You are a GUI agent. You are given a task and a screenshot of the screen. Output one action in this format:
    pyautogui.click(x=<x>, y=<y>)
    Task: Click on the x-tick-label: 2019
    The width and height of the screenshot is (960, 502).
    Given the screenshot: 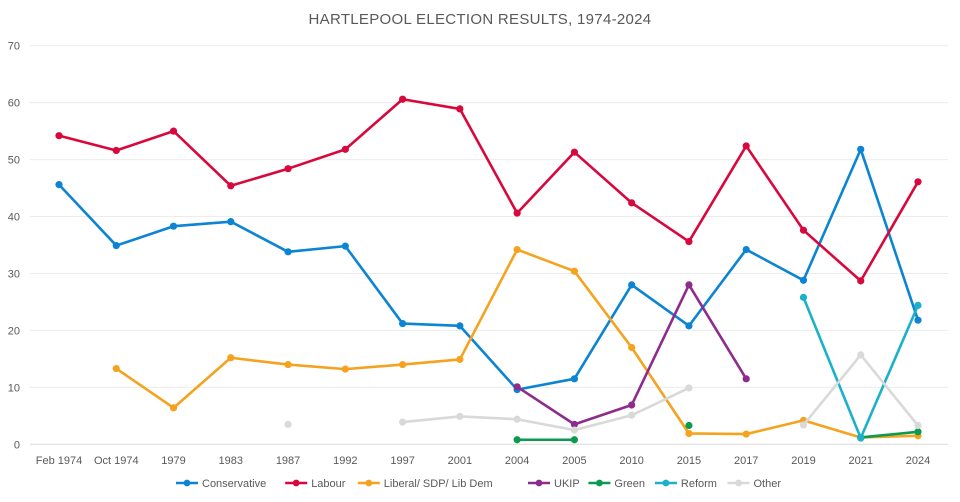 What is the action you would take?
    pyautogui.click(x=803, y=461)
    